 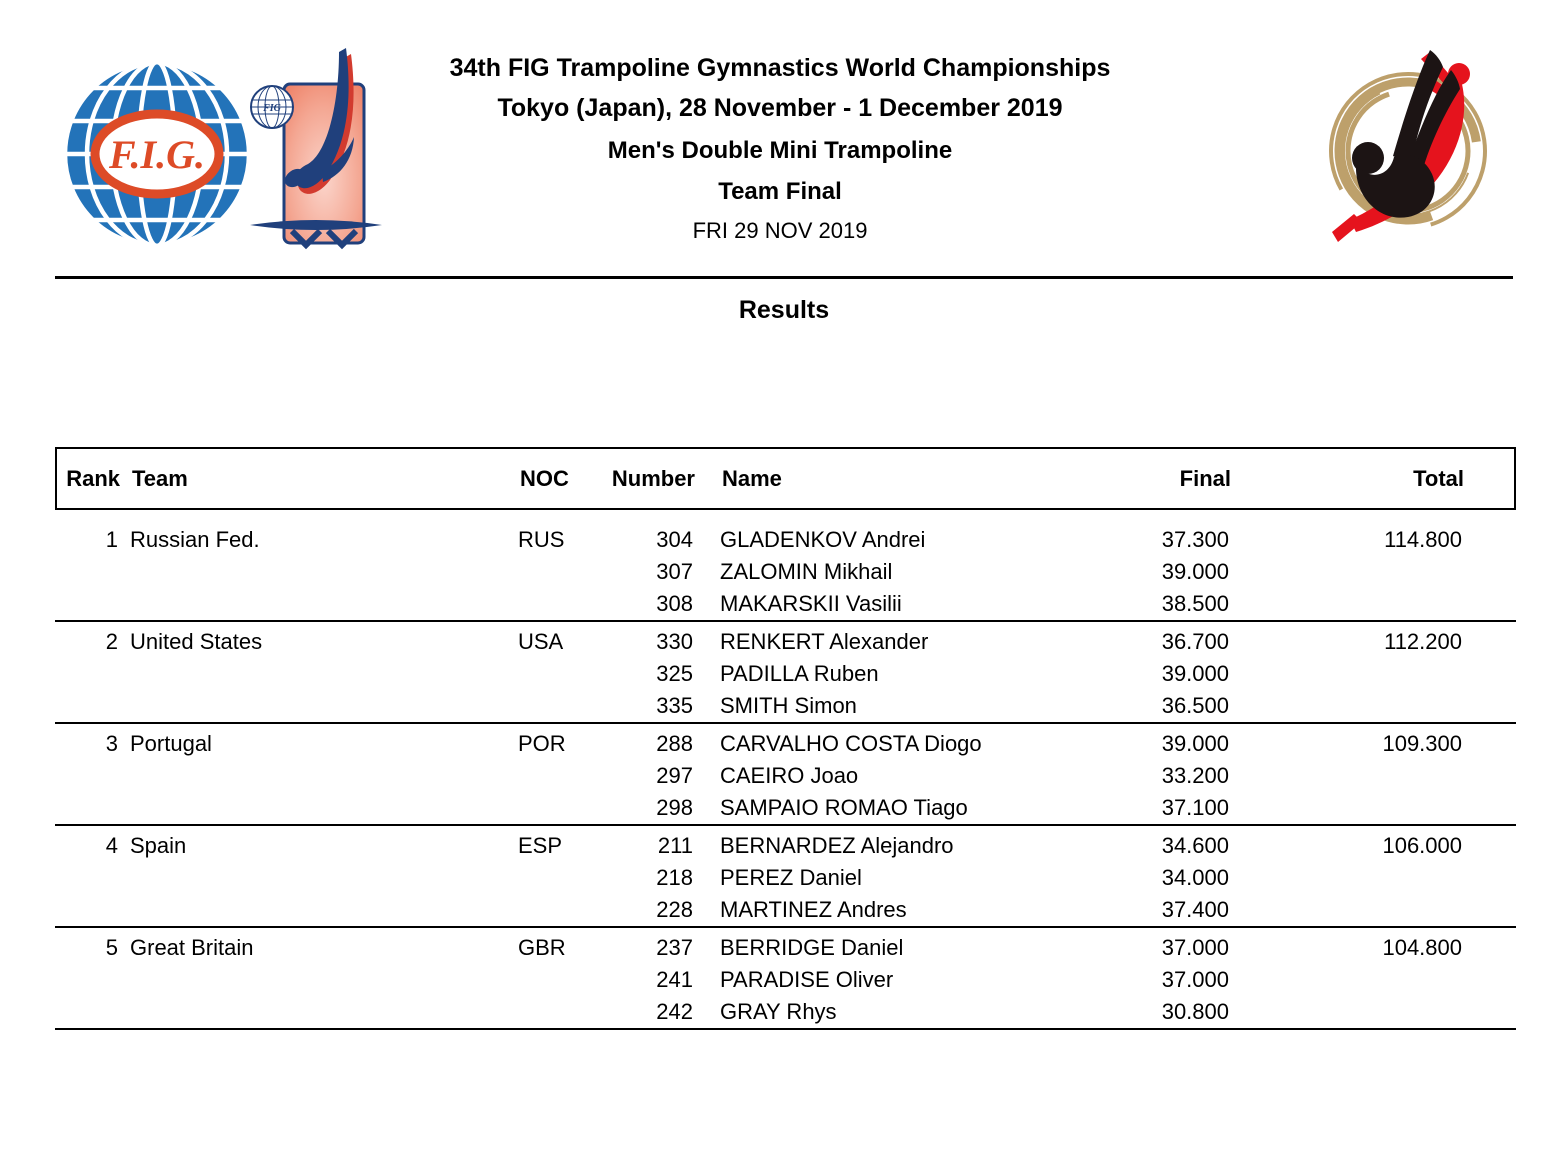 I want to click on athlete-row: 298 SAMPAIO ROMAO Tiago 37.100, so click(x=785, y=808).